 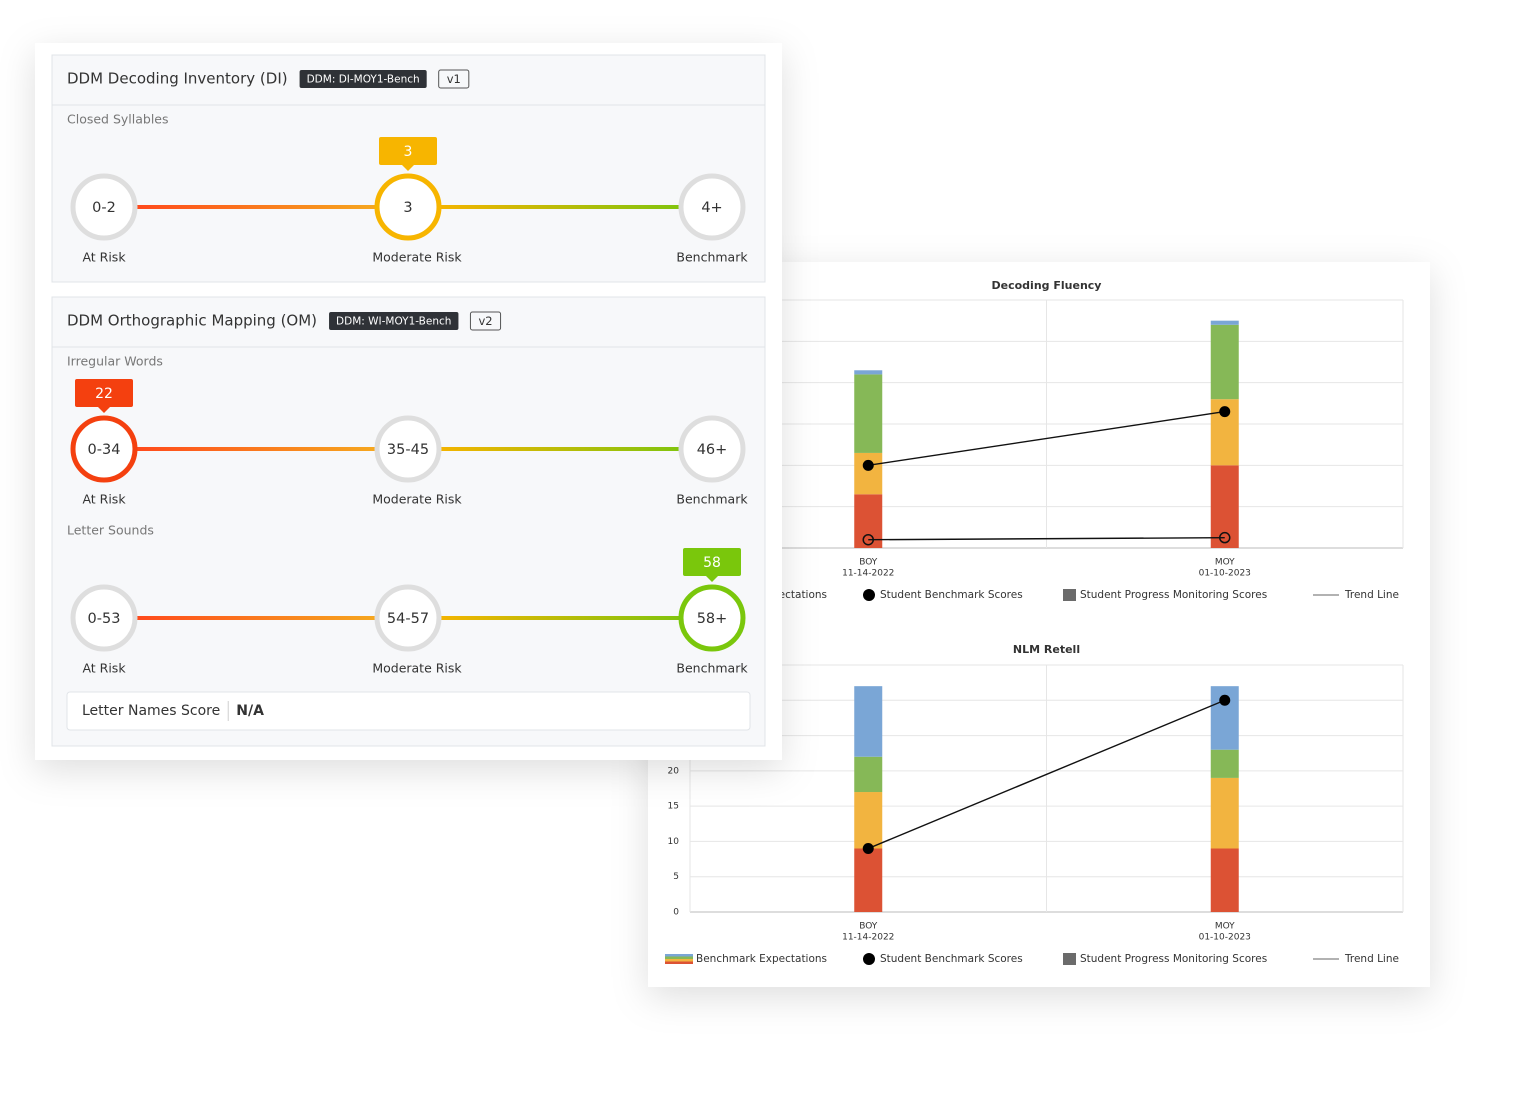 What do you see at coordinates (674, 771) in the screenshot?
I see `y-tick-label: 20` at bounding box center [674, 771].